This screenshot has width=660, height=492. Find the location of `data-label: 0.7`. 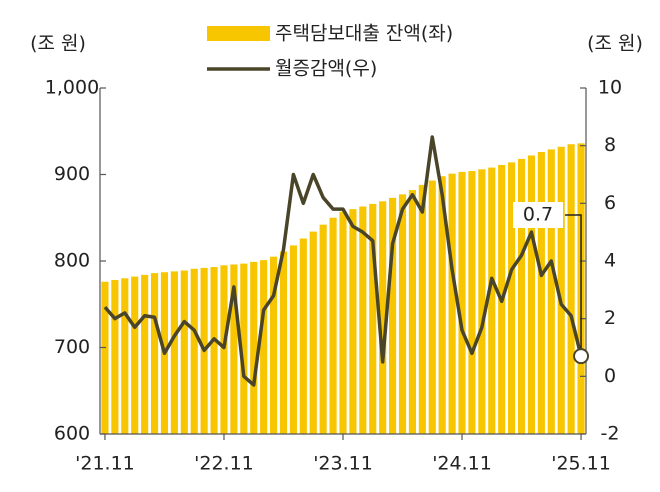

data-label: 0.7 is located at coordinates (538, 215).